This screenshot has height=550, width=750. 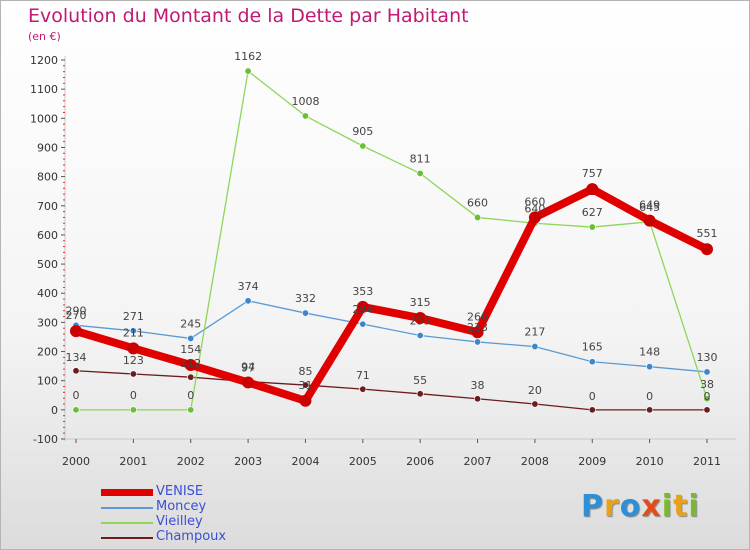 I want to click on data-label-venise: 94, so click(x=248, y=366).